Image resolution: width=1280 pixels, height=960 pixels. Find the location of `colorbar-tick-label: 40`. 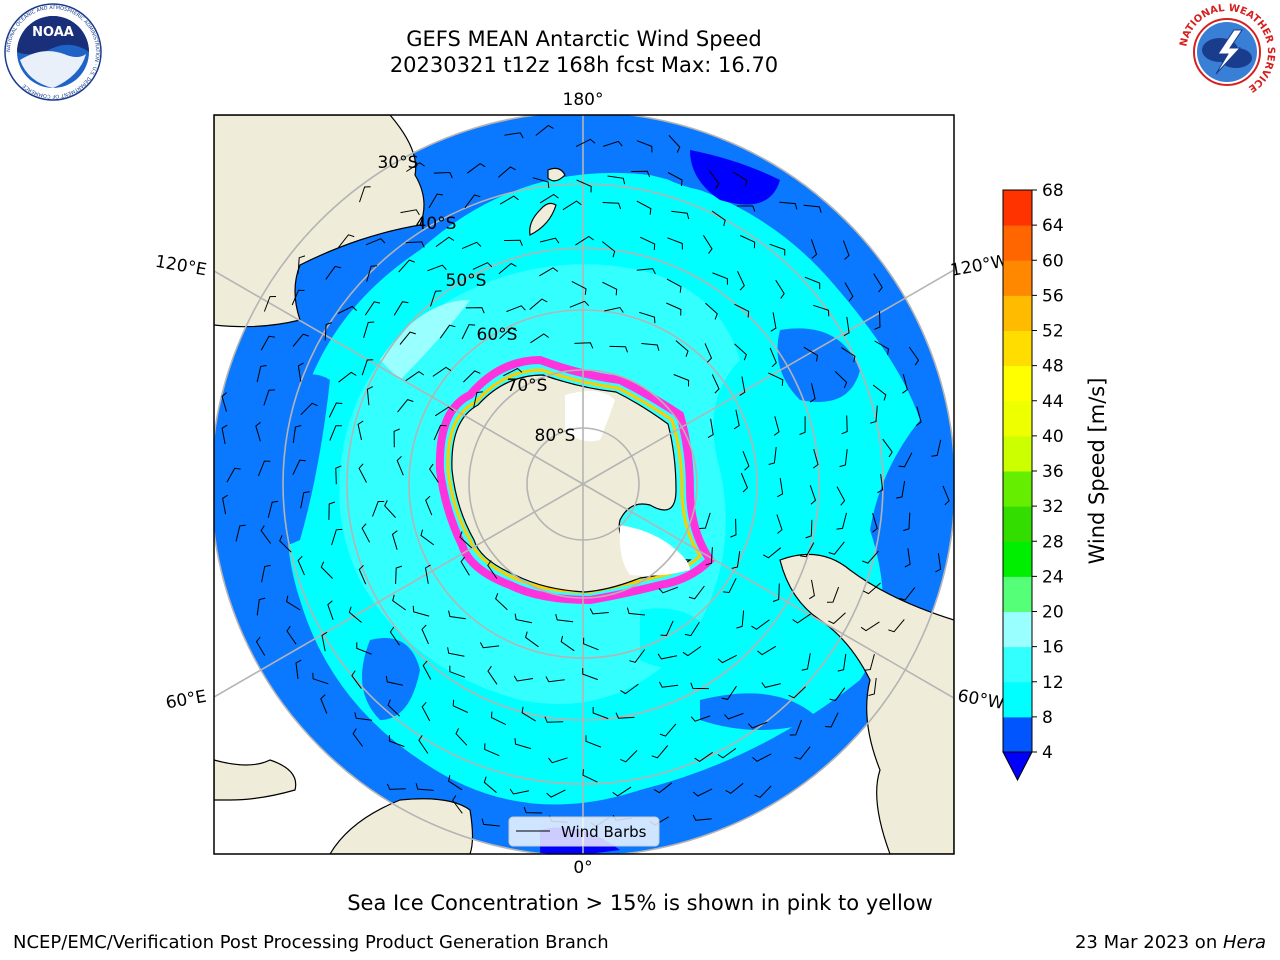

colorbar-tick-label: 40 is located at coordinates (1053, 437).